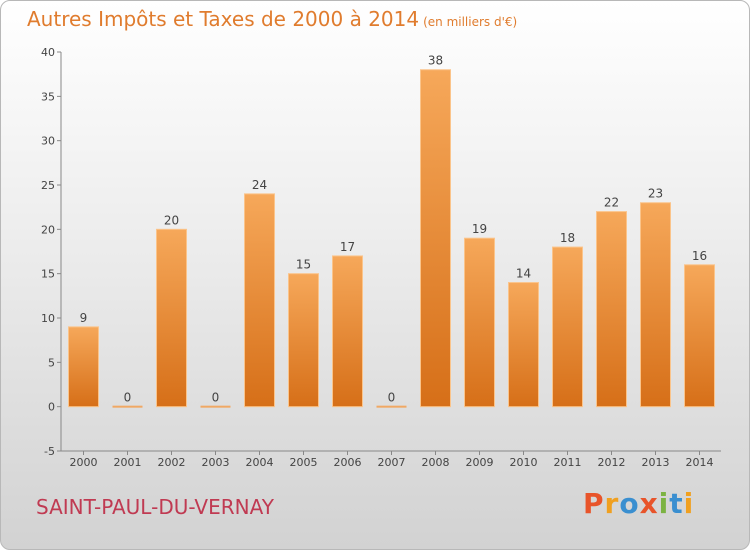 This screenshot has height=550, width=750. I want to click on data-label: 15, so click(303, 265).